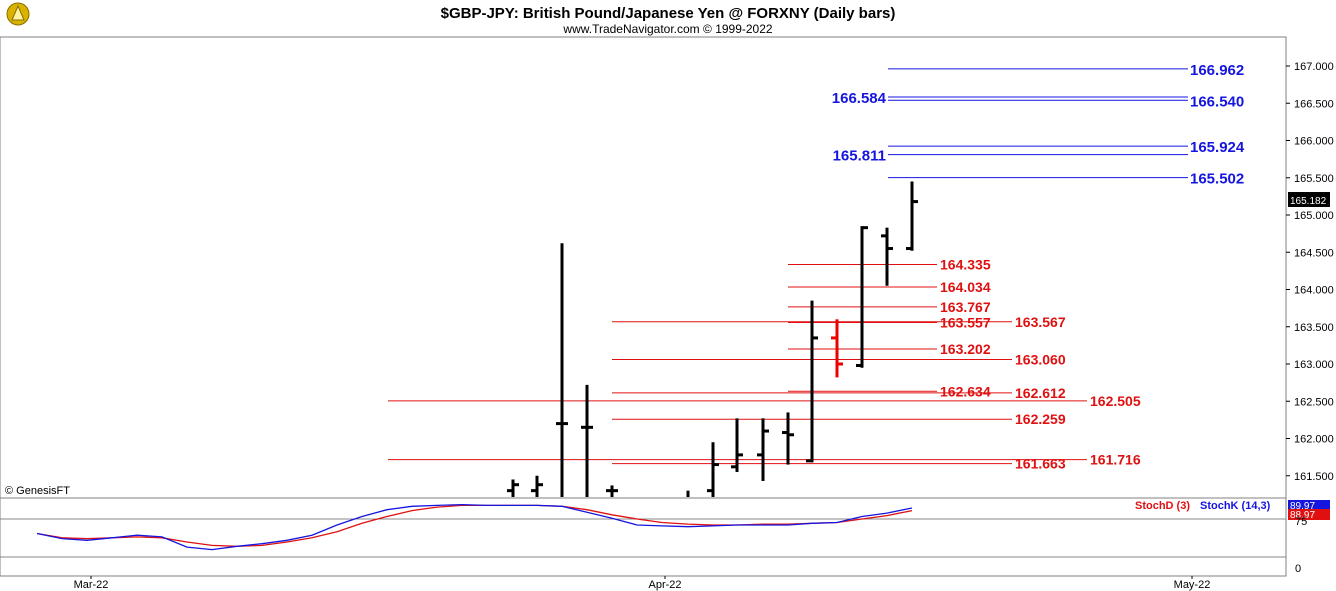 This screenshot has width=1336, height=591. Describe the element at coordinates (1302, 506) in the screenshot. I see `stochk-tag-label: 89.97` at that location.